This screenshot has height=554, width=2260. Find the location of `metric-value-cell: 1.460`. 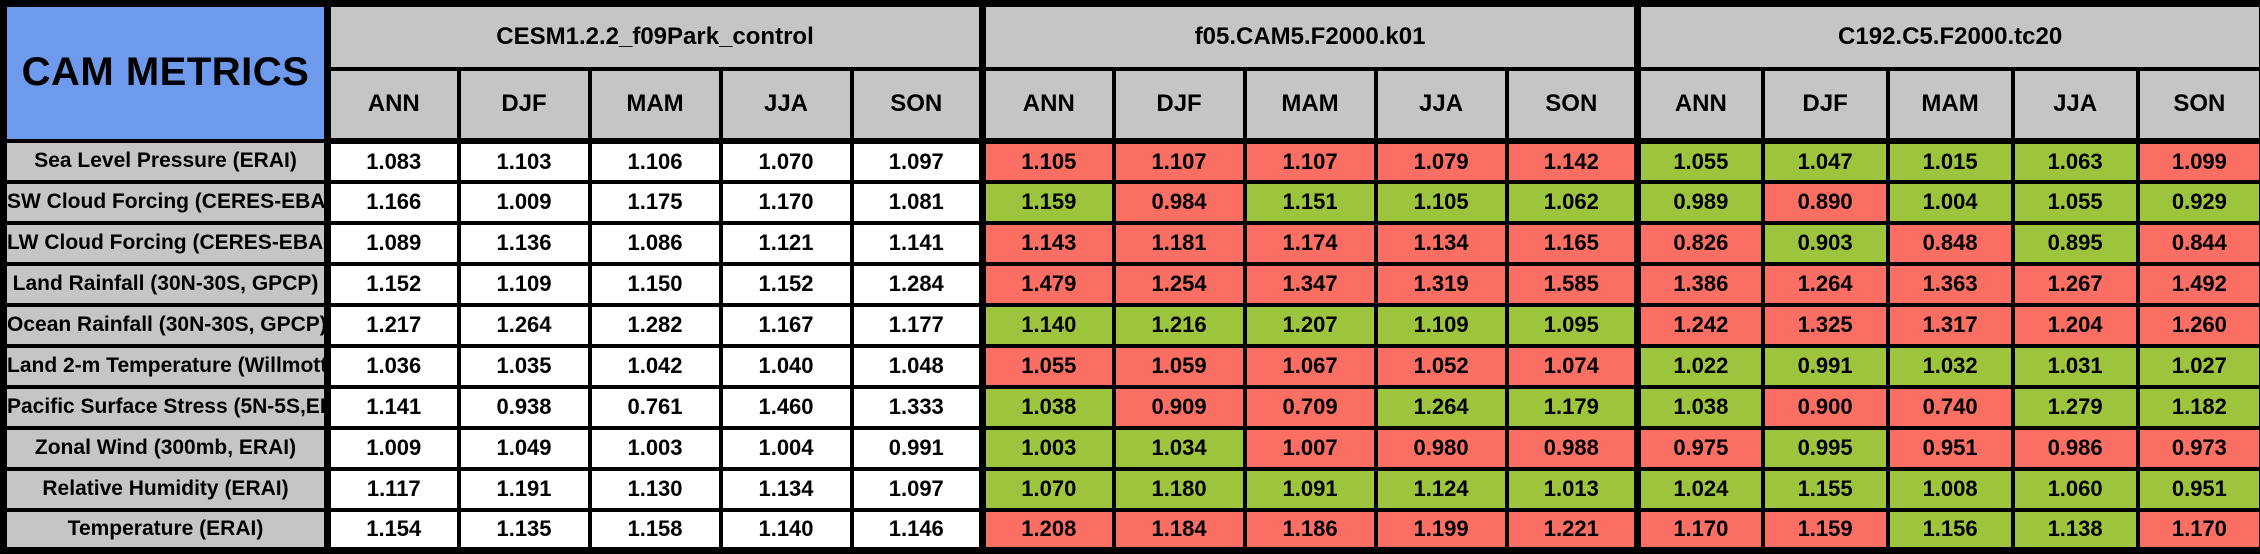

metric-value-cell: 1.460 is located at coordinates (786, 407).